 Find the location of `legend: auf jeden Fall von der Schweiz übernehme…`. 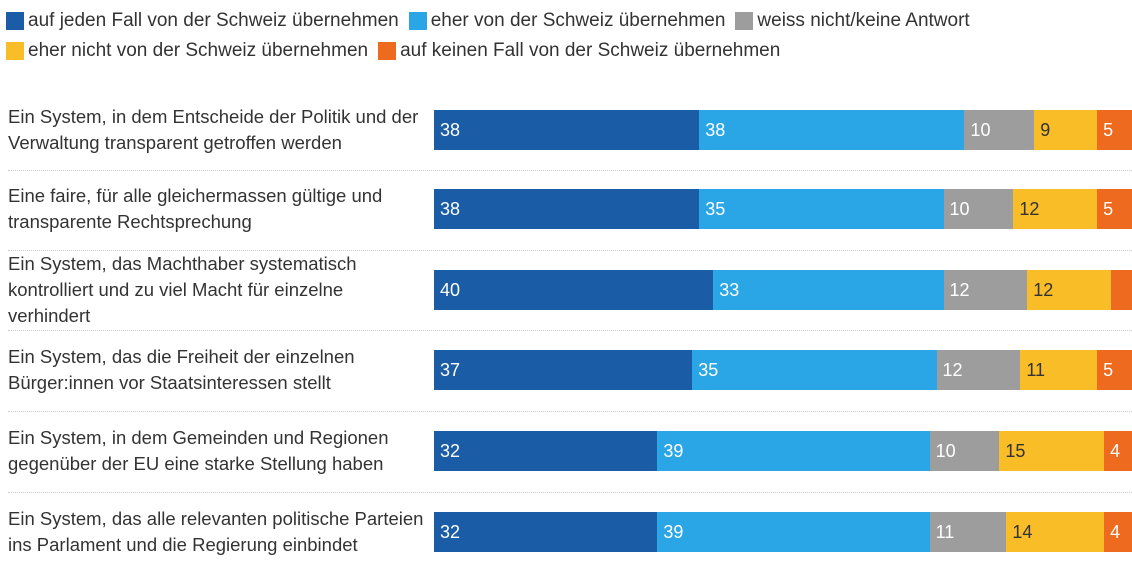

legend: auf jeden Fall von der Schweiz übernehme… is located at coordinates (566, 36).